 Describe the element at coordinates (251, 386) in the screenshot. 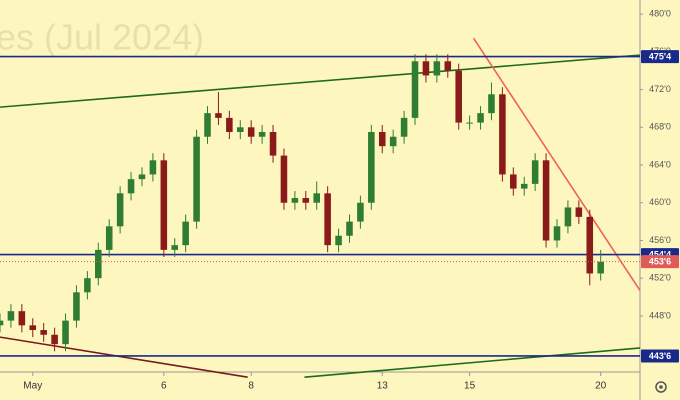

I see `x-tick-label: 8` at that location.